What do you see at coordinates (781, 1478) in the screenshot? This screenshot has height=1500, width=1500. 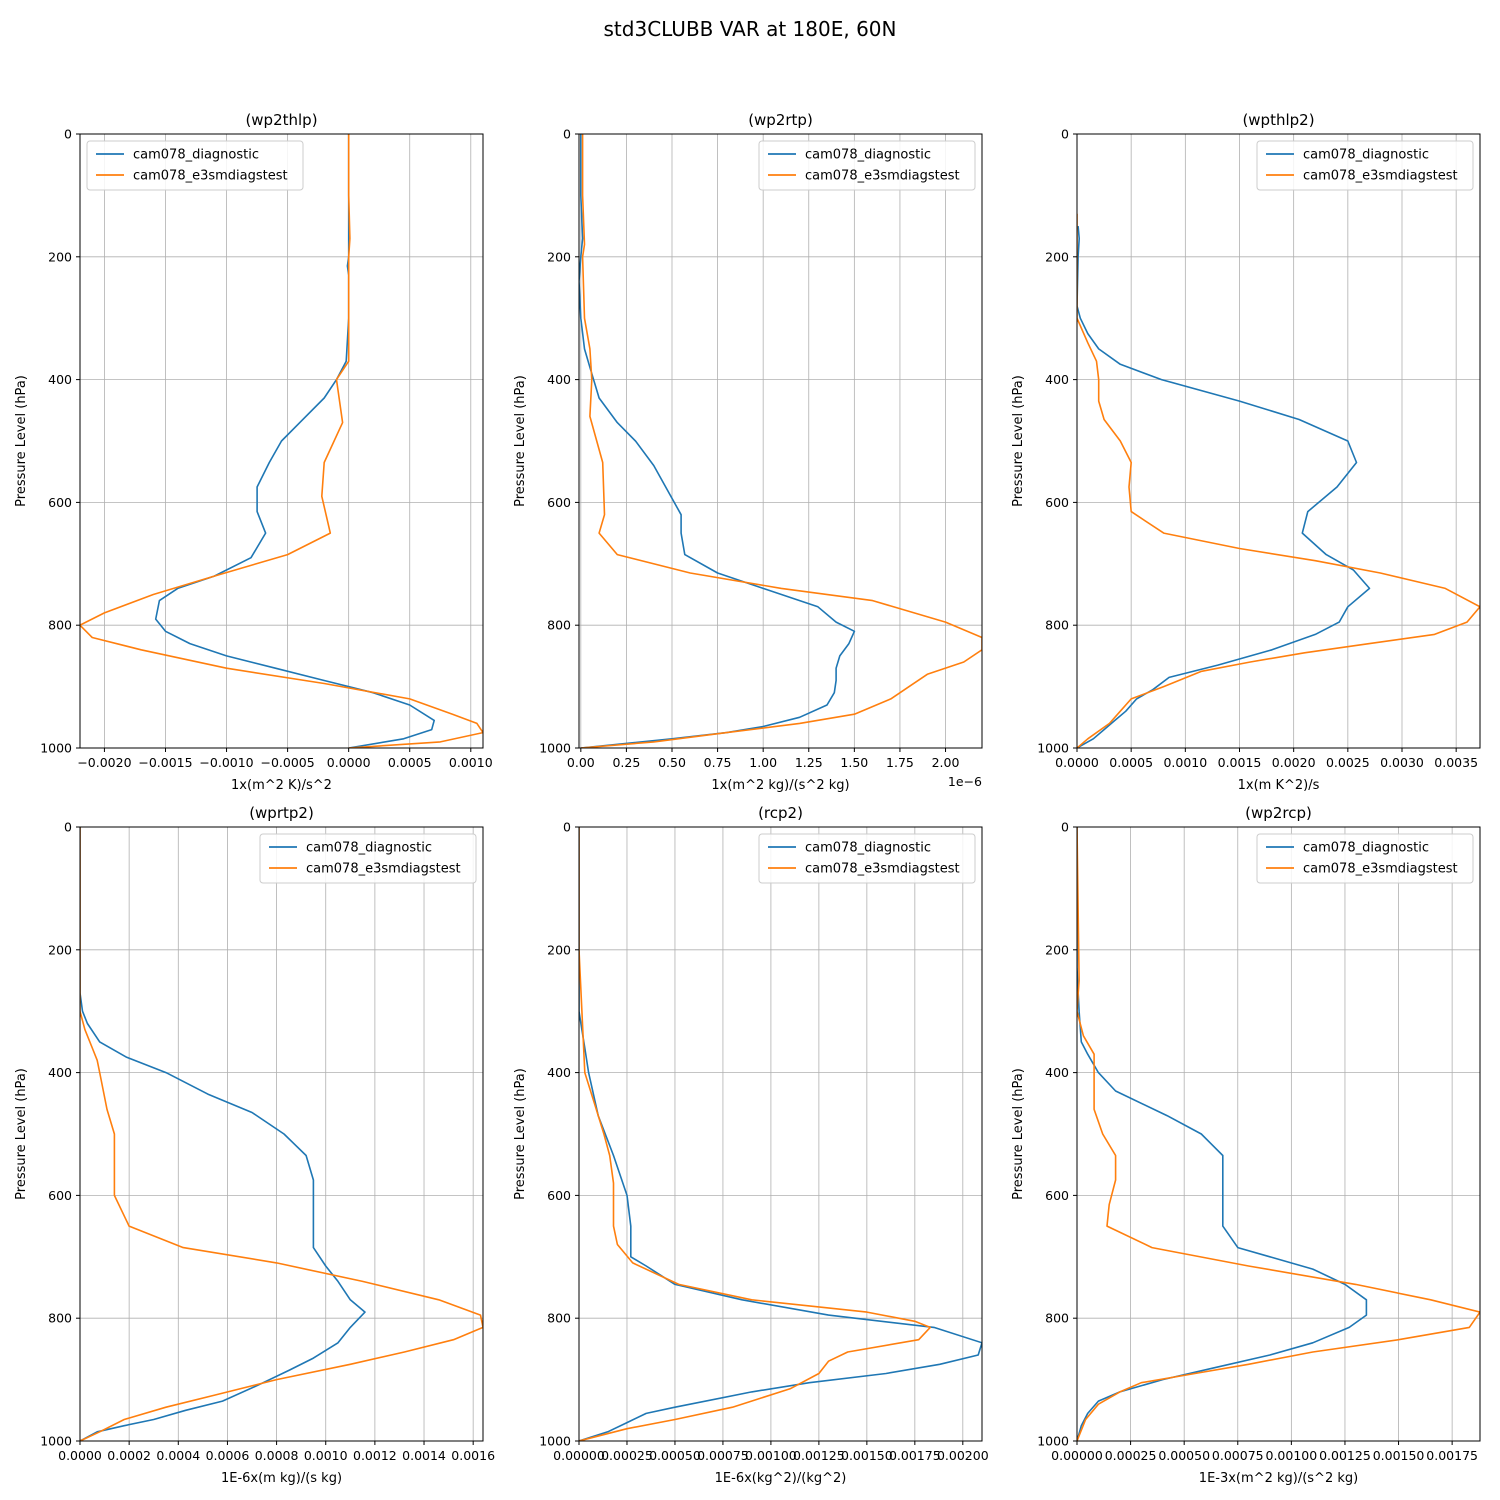 I see `x-axis-label: 1E-6x(kg^2)/(kg^2)` at bounding box center [781, 1478].